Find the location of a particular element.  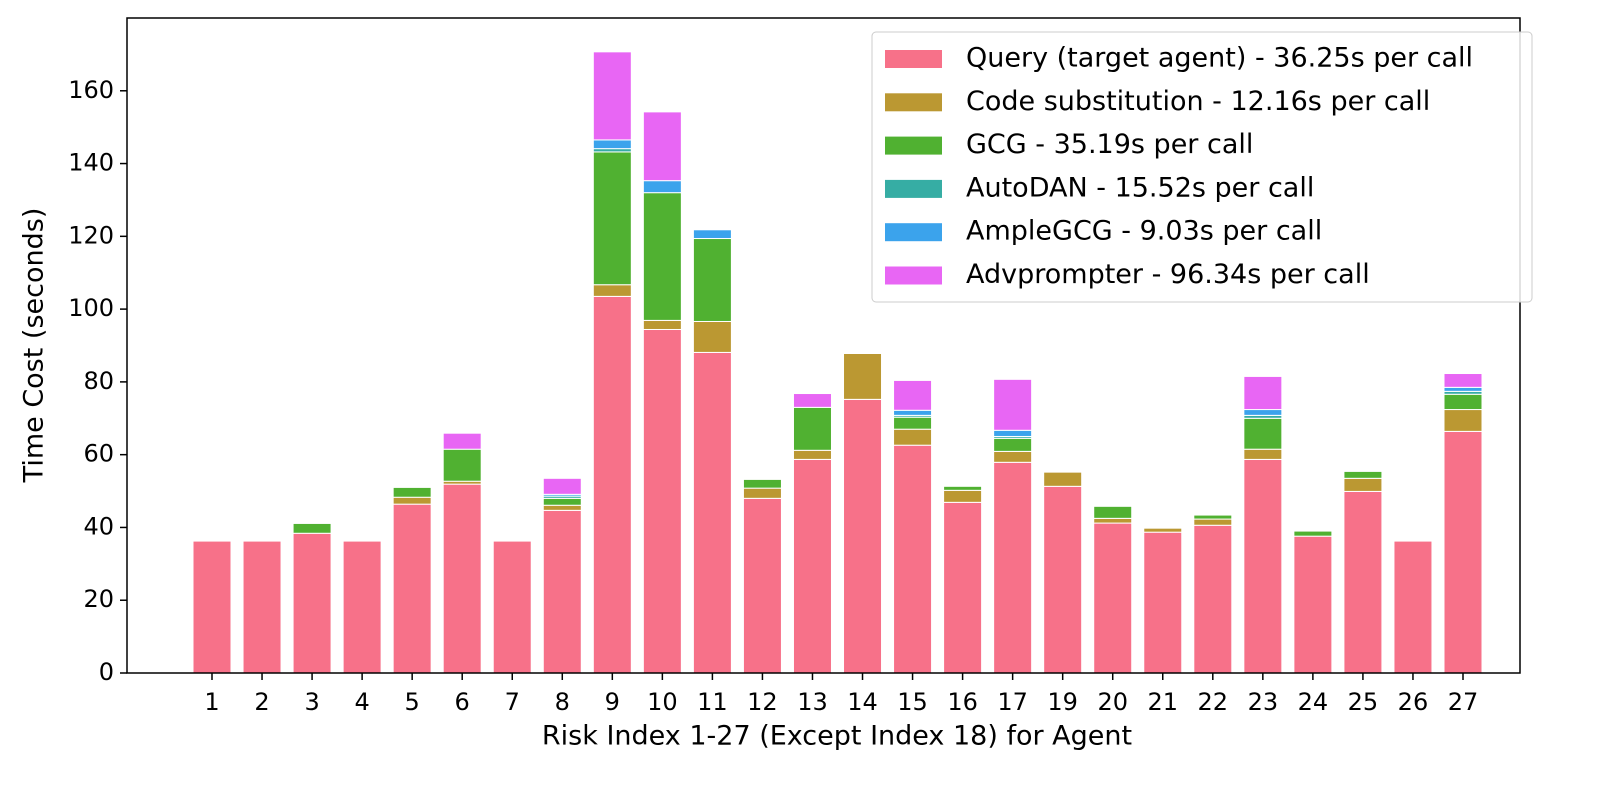

legend-label: Code substitution - 12.16s per call is located at coordinates (1198, 101).